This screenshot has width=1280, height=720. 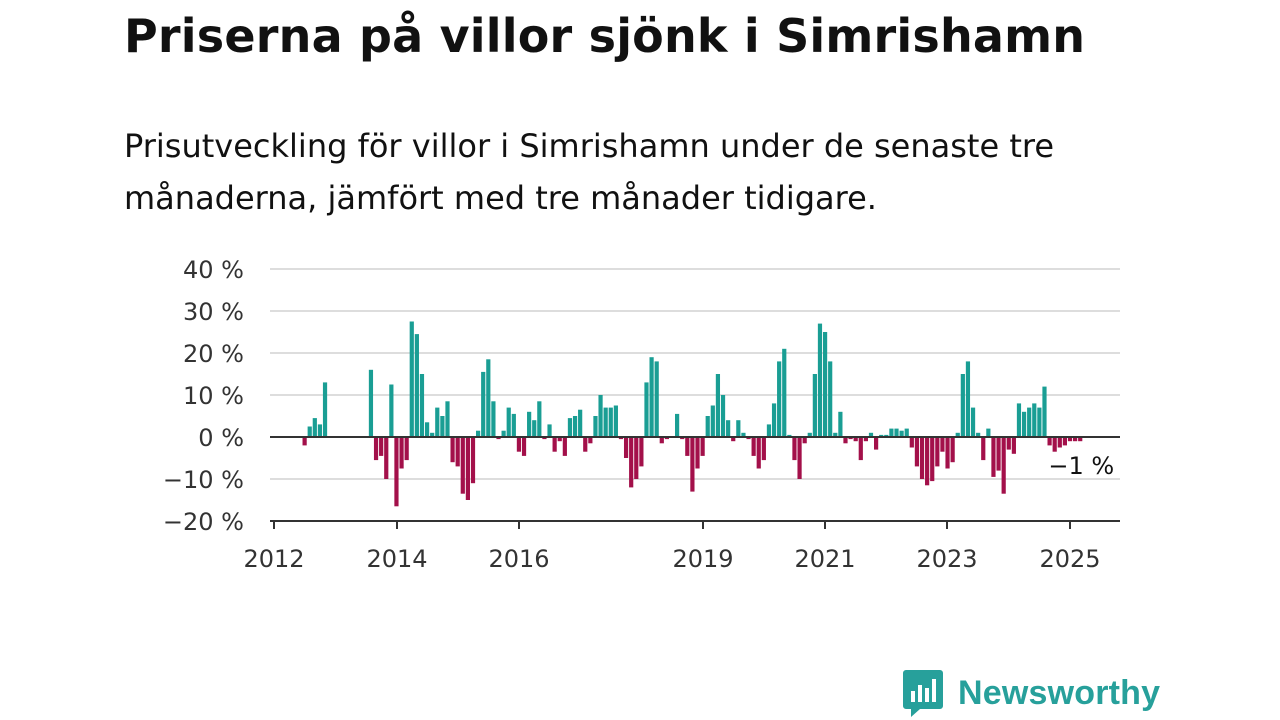 I want to click on y-tick-label: 0 %, so click(x=221, y=438).